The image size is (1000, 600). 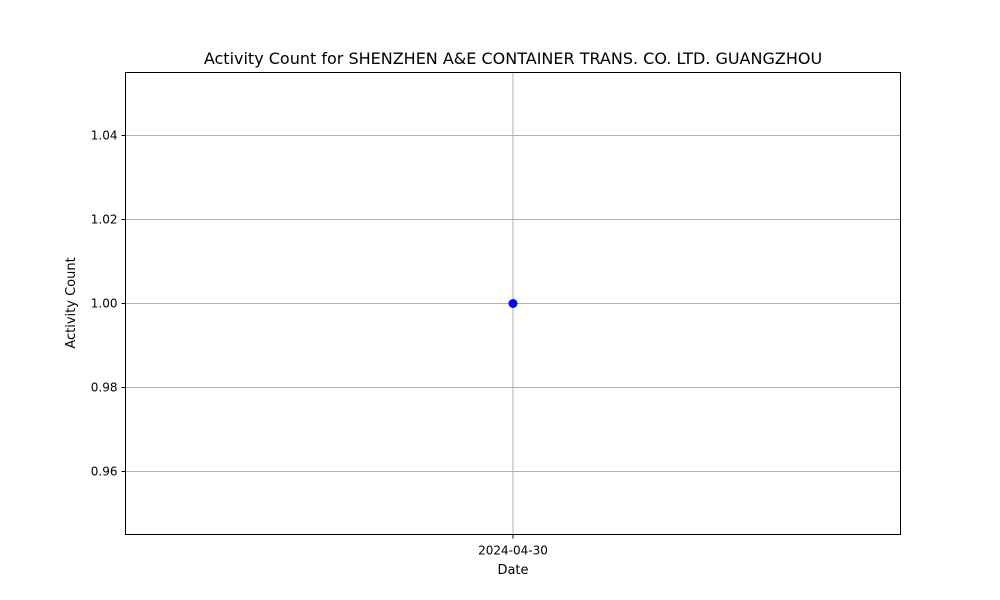 What do you see at coordinates (513, 551) in the screenshot?
I see `x-tick-label: 2024-04-30` at bounding box center [513, 551].